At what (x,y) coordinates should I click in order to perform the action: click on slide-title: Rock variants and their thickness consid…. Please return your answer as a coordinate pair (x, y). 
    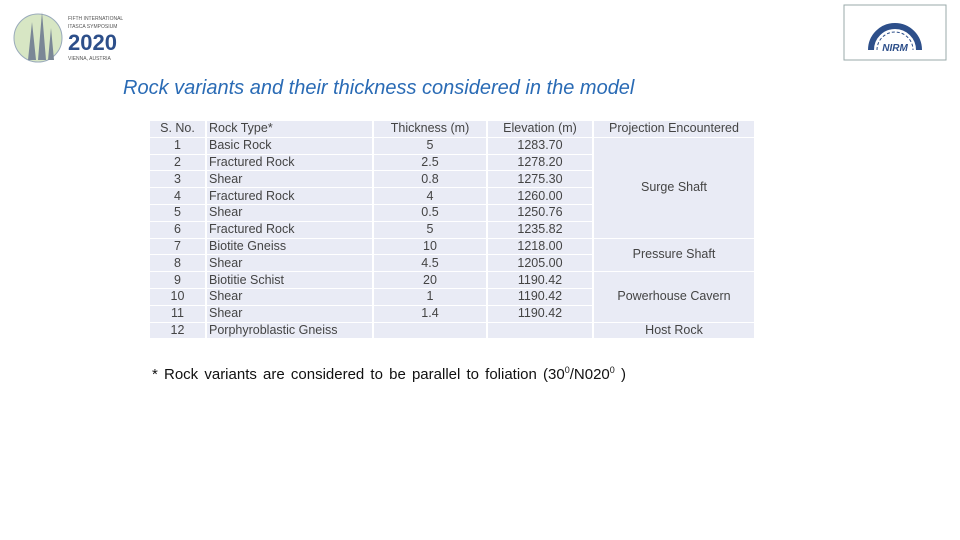
    Looking at the image, I should click on (379, 88).